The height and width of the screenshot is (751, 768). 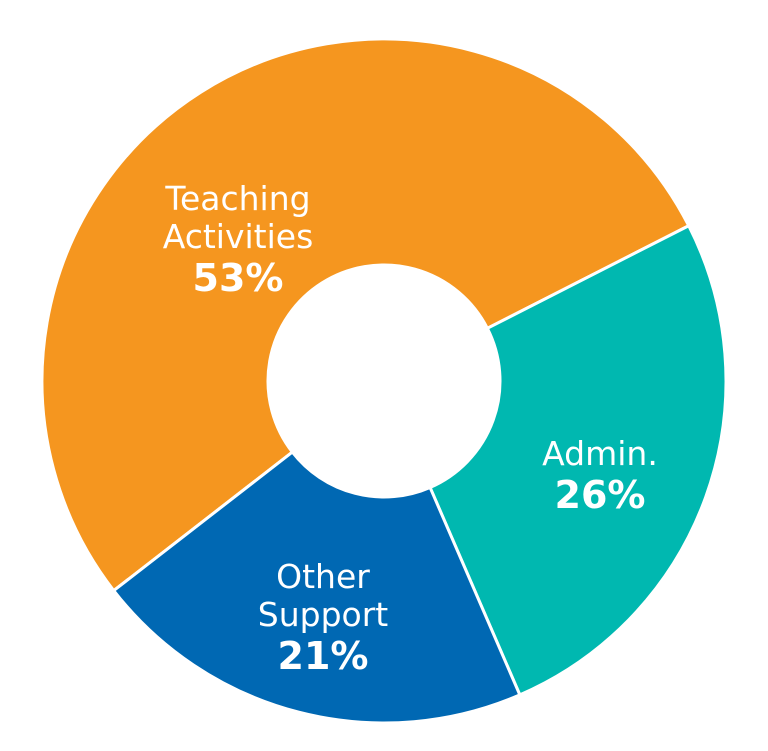 What do you see at coordinates (600, 495) in the screenshot?
I see `value-label: 26%` at bounding box center [600, 495].